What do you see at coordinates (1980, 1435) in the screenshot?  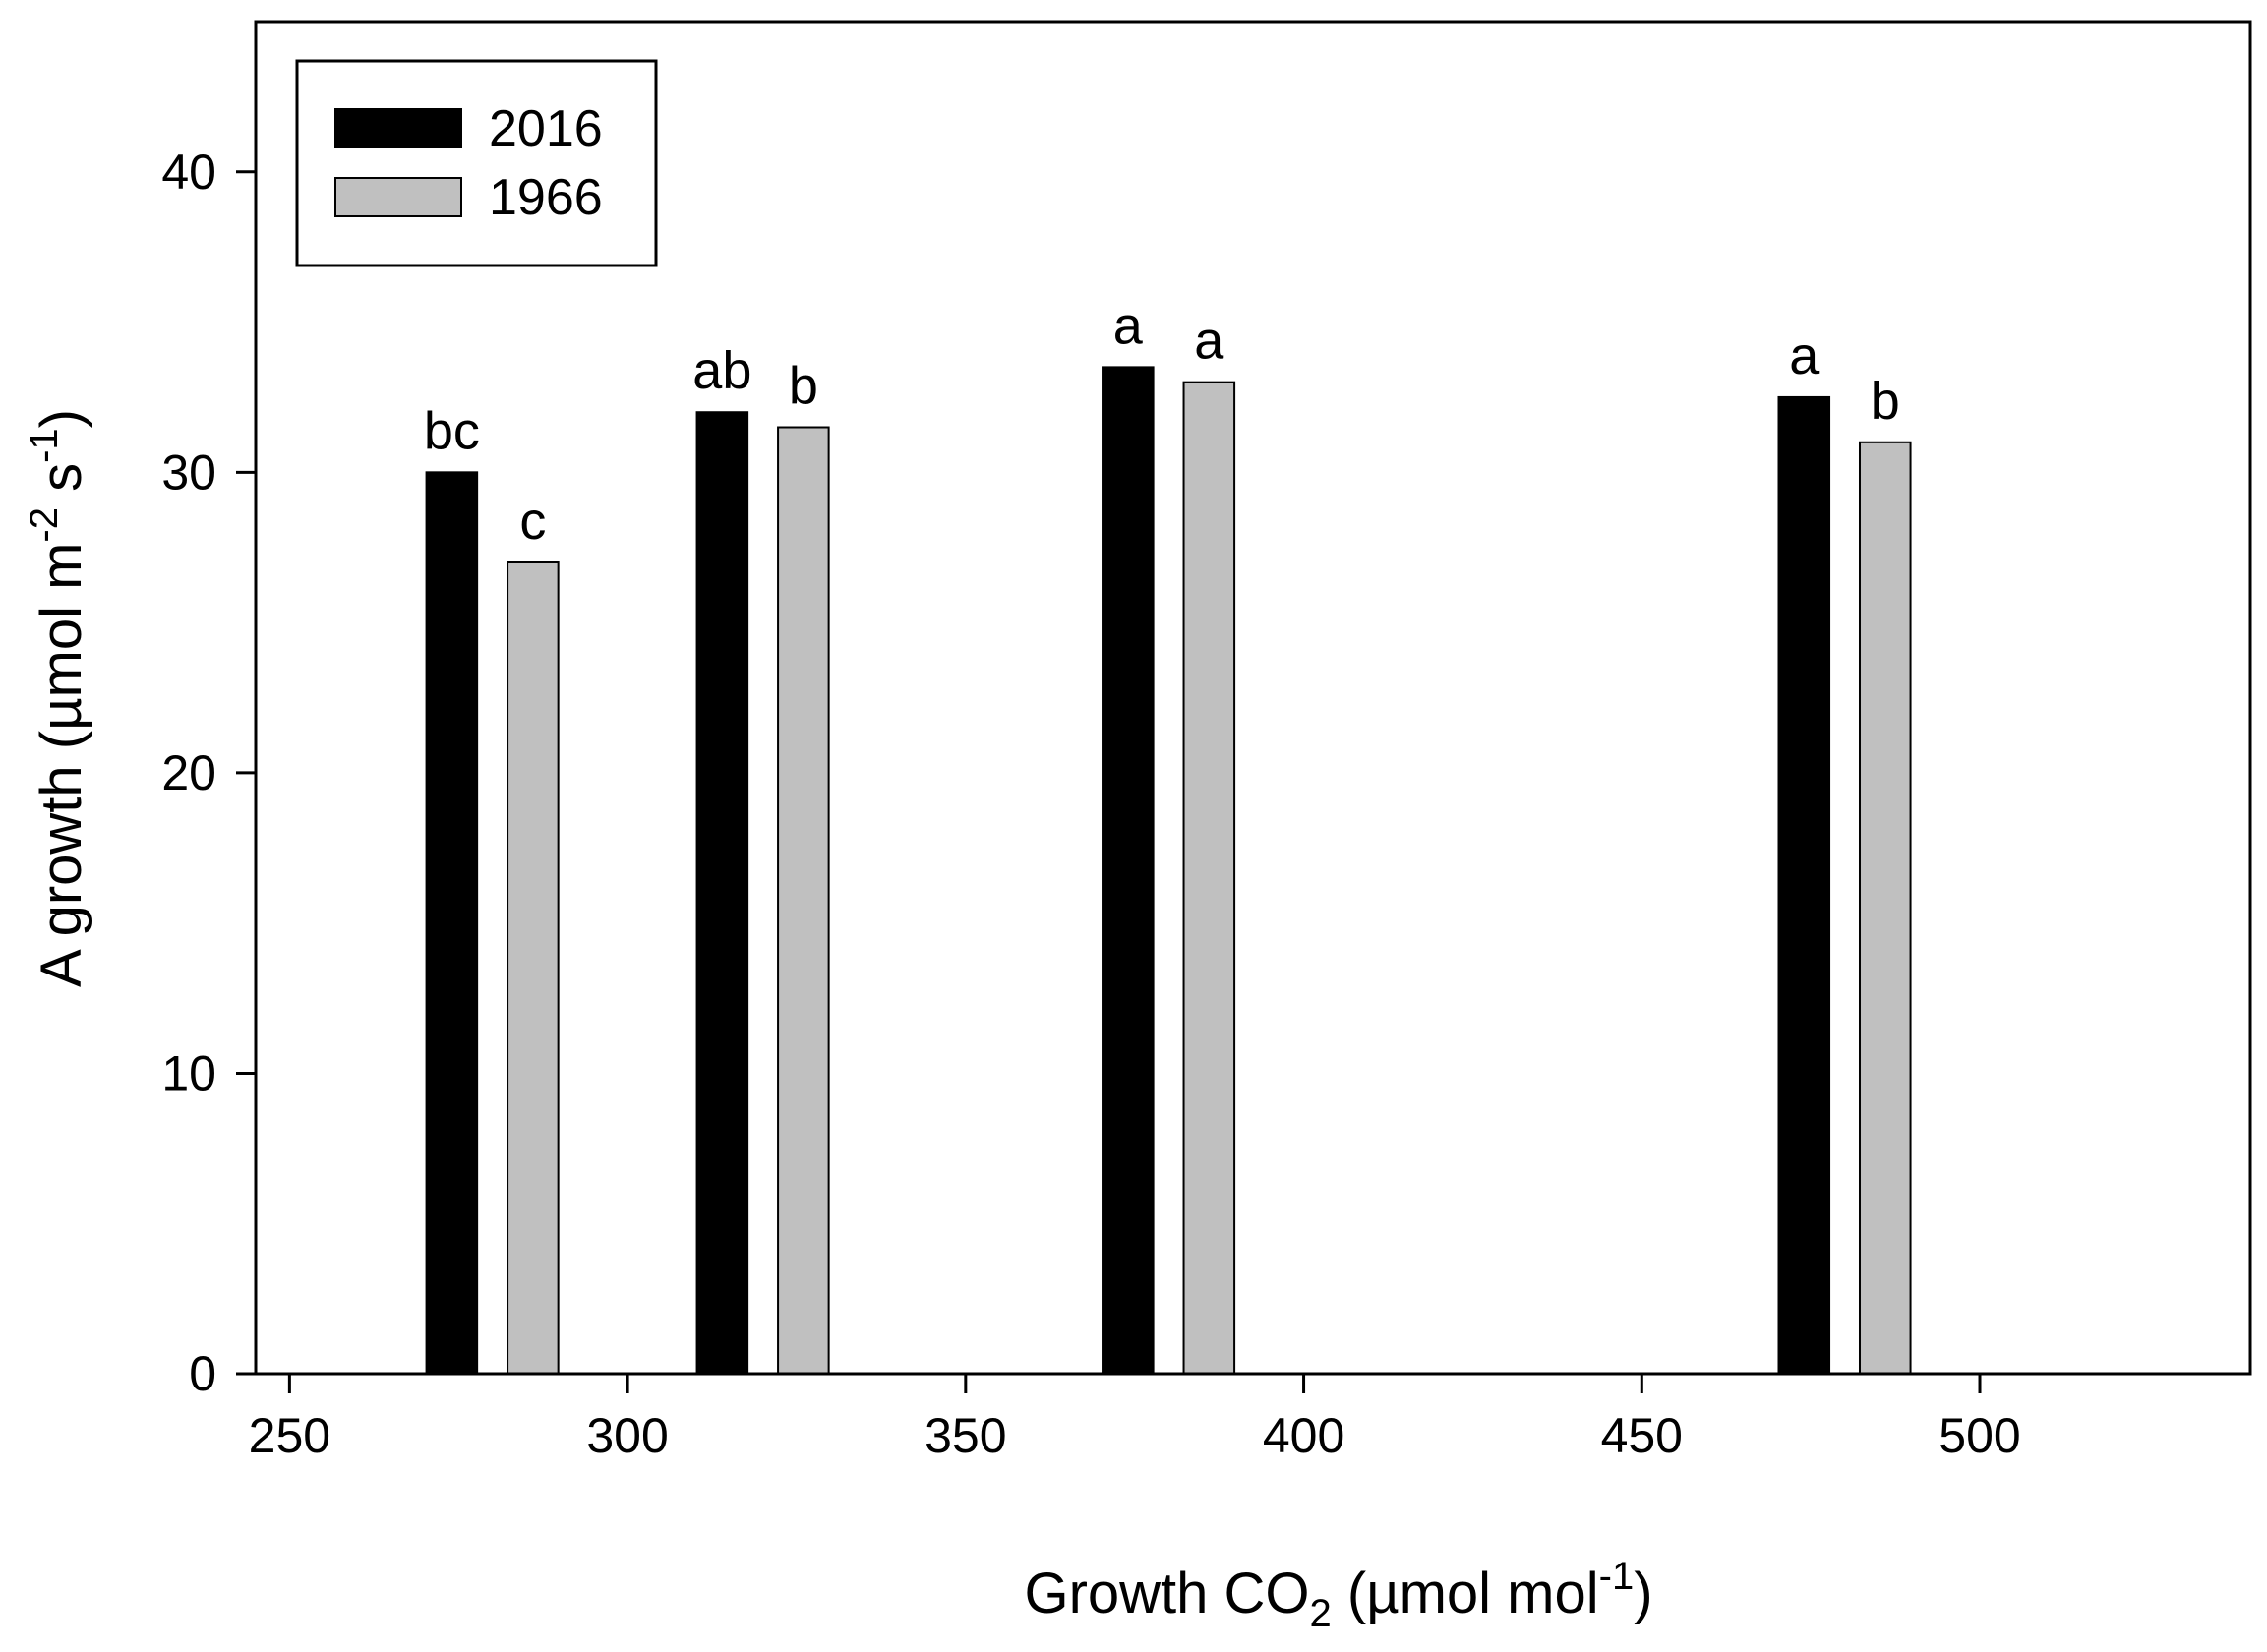 I see `x-tick-label: 500` at bounding box center [1980, 1435].